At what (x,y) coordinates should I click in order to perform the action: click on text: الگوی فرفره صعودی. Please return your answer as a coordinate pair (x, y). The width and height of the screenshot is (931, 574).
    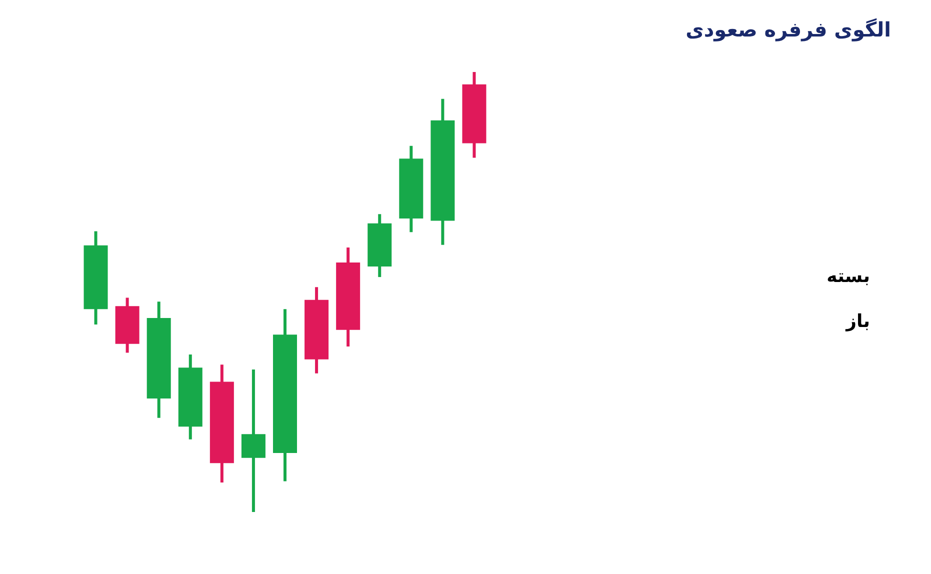
    Looking at the image, I should click on (788, 30).